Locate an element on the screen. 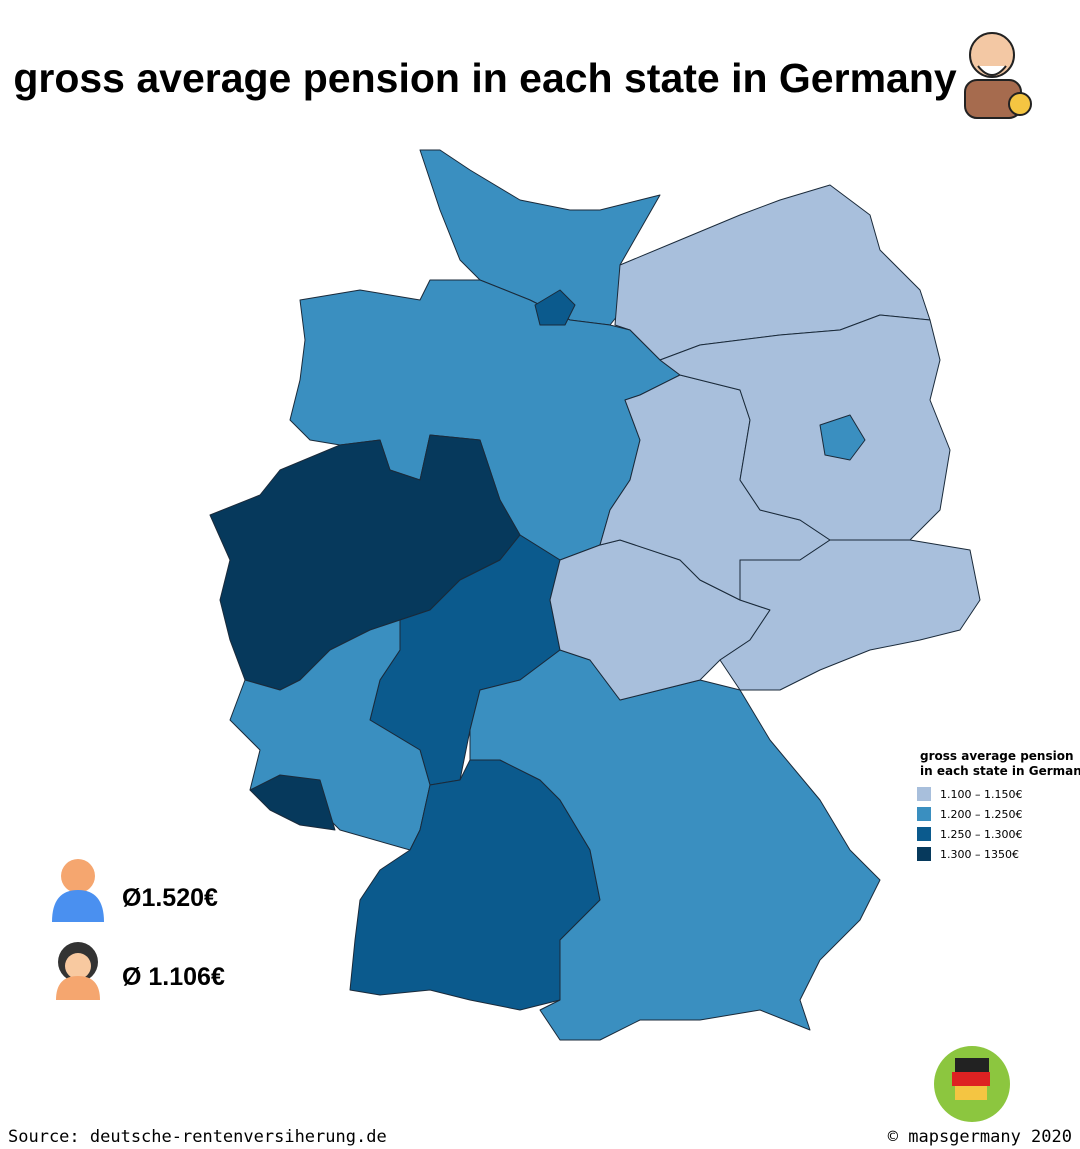 The width and height of the screenshot is (1080, 1149). copyright: © mapsgermany 2020 is located at coordinates (980, 1137).